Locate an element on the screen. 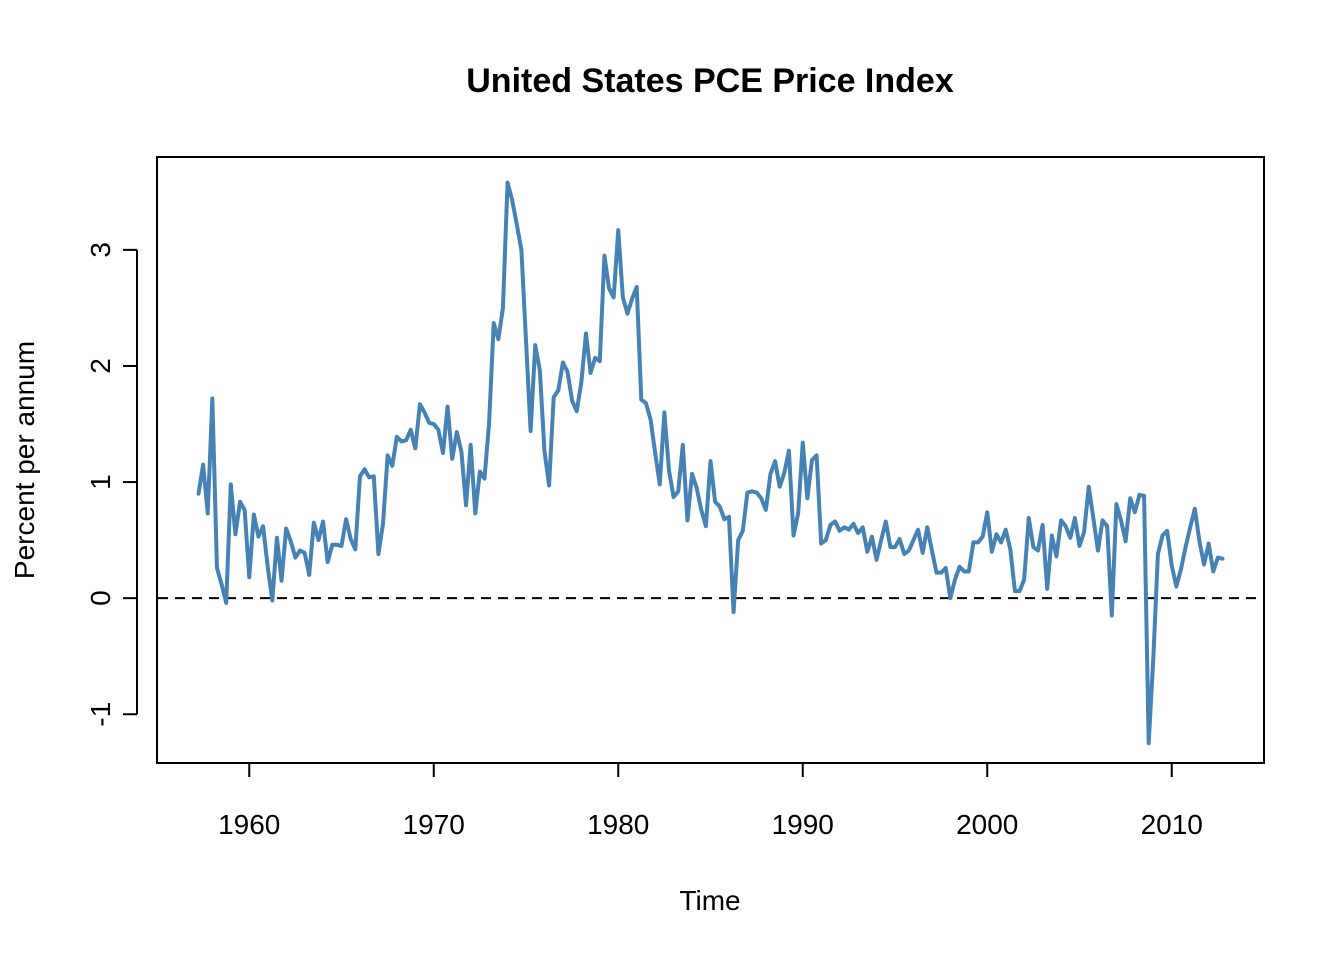 The image size is (1344, 960). y-tick-label: 0 is located at coordinates (100, 598).